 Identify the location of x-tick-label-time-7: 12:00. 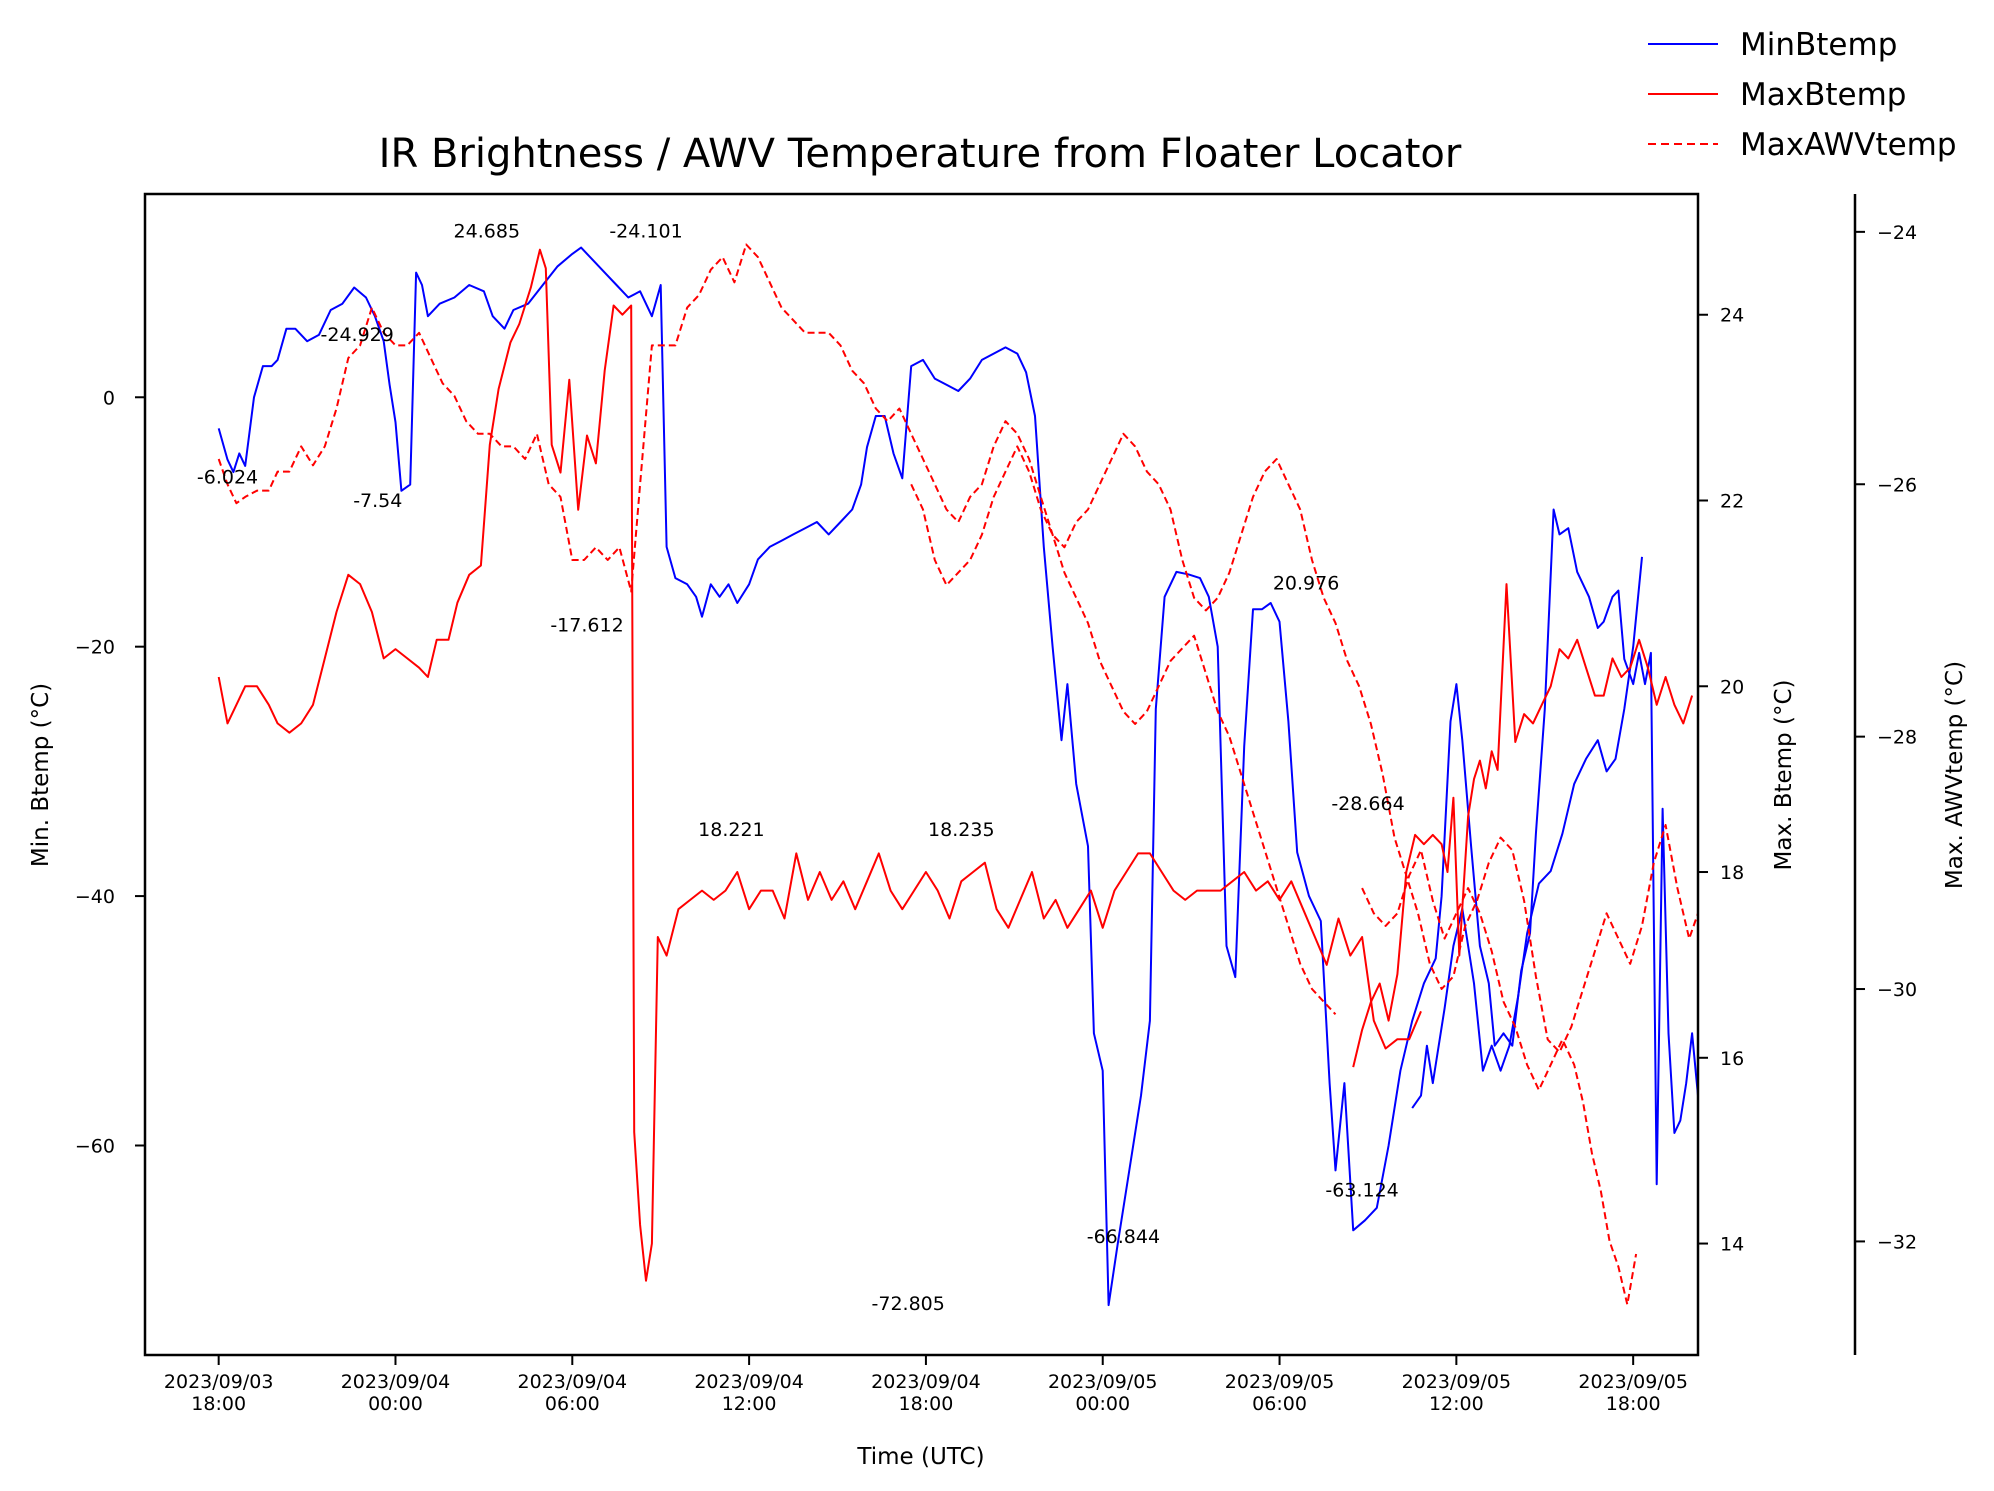
(1456, 1404).